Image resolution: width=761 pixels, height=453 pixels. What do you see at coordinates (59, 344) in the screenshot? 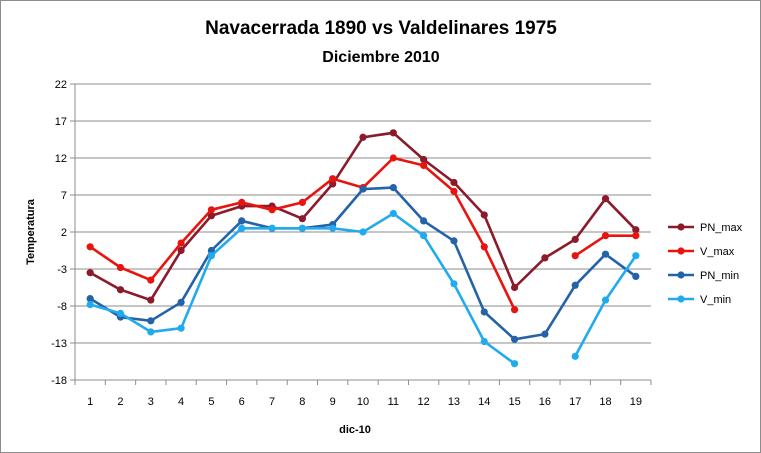
I see `y-tick-label: -13` at bounding box center [59, 344].